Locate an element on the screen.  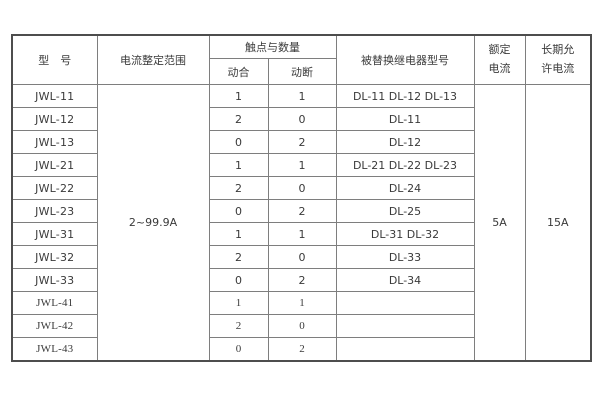
replaced-cell: DL-34 is located at coordinates (405, 280).